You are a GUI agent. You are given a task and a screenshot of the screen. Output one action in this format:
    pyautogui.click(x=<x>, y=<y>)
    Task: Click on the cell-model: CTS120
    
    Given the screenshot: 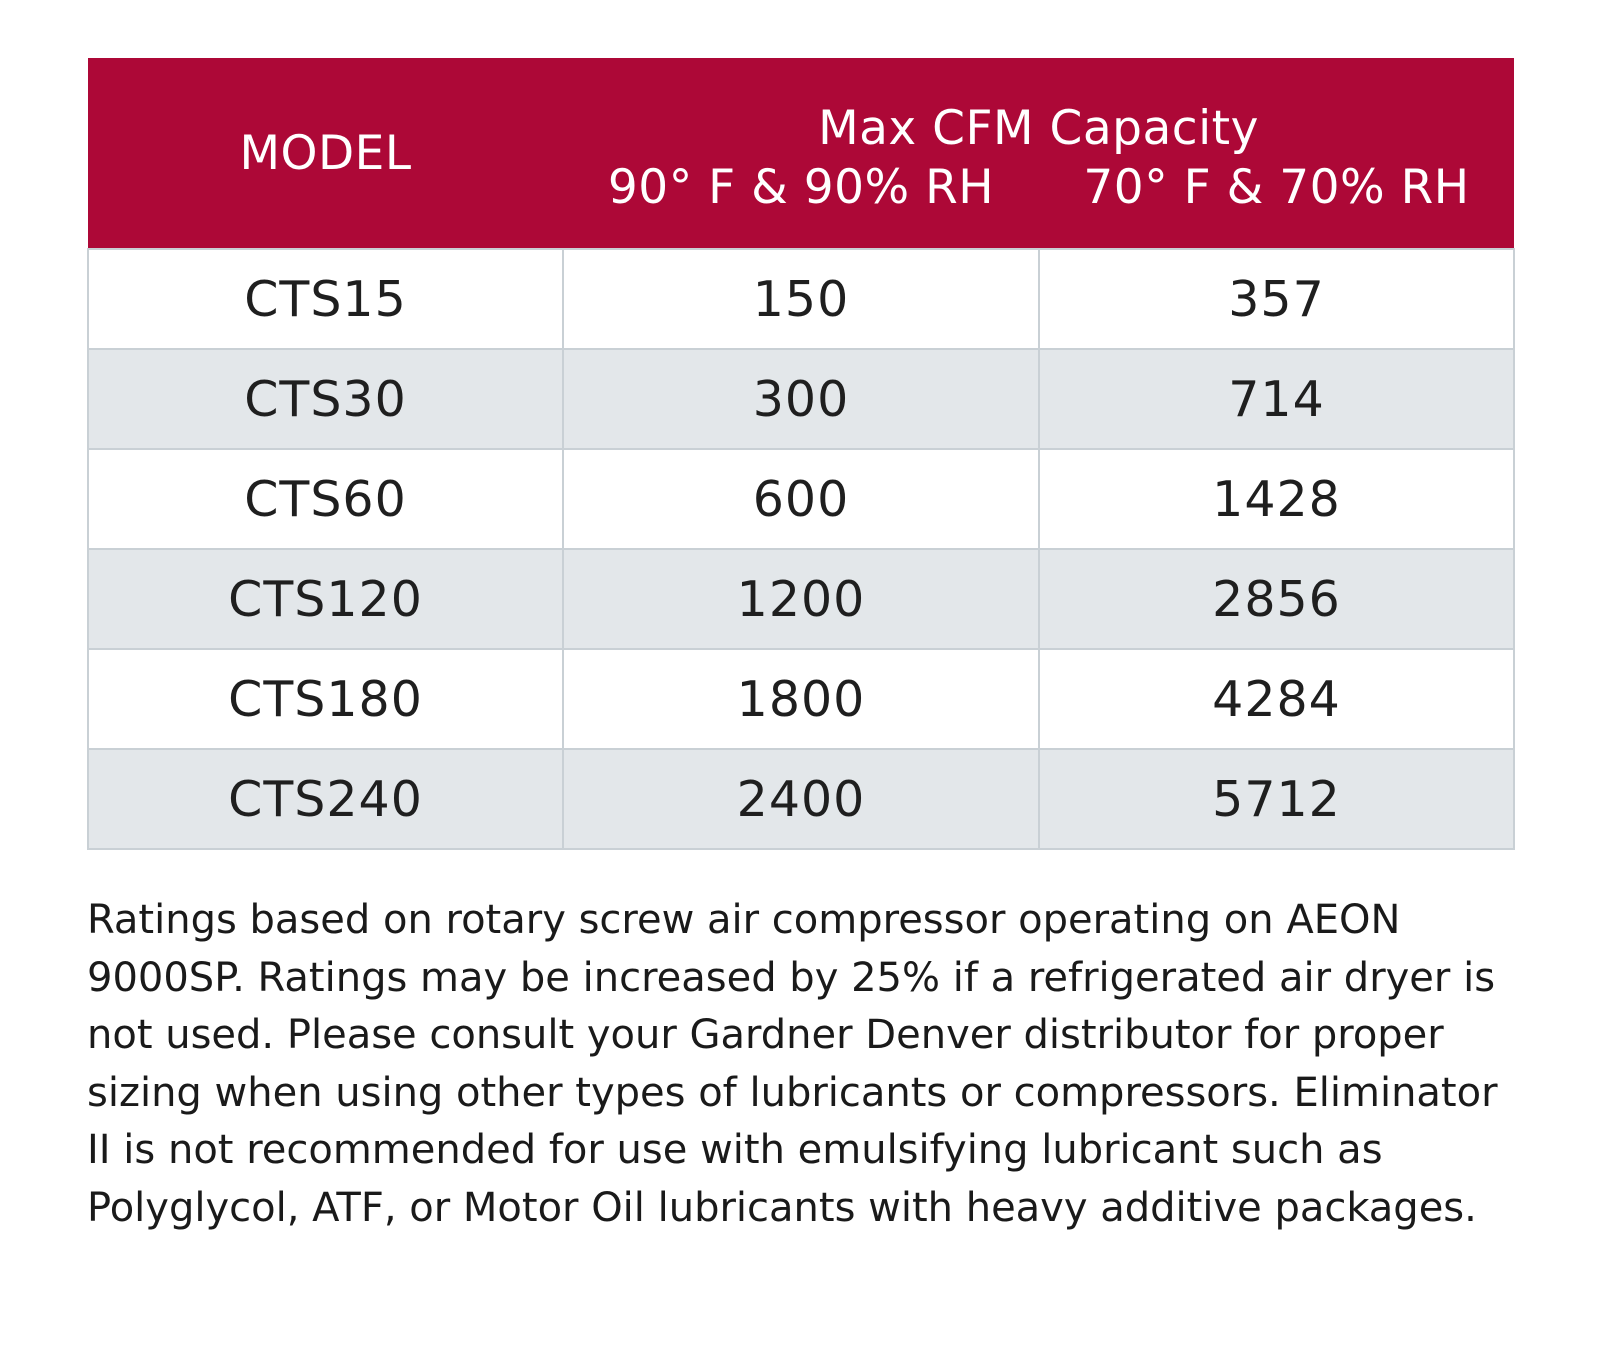 What is the action you would take?
    pyautogui.click(x=325, y=599)
    